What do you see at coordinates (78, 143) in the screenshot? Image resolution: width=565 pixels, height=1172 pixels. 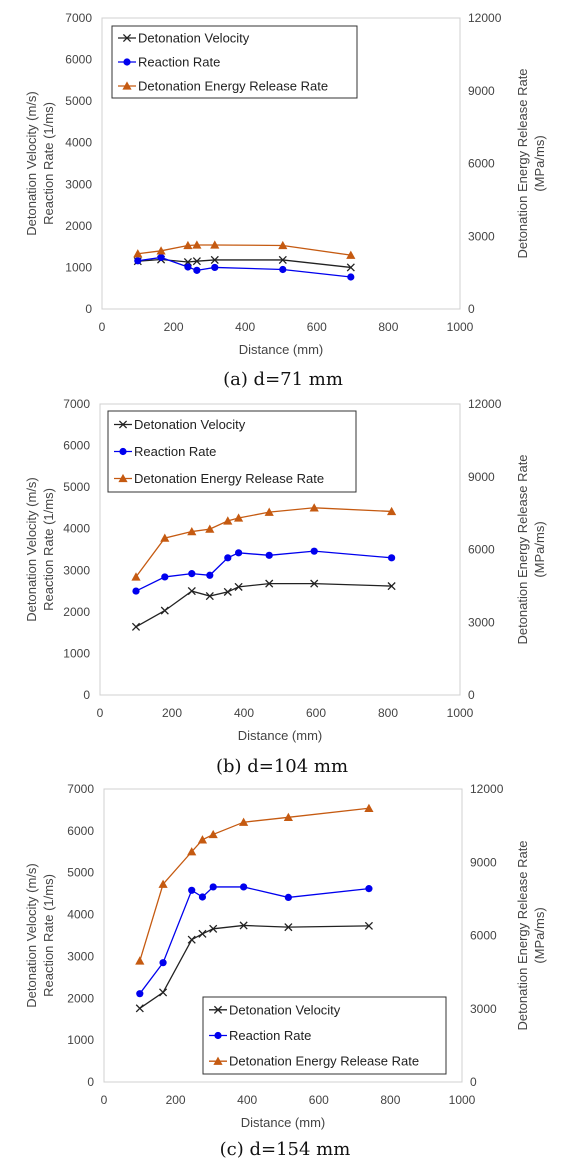 I see `y-tick-label: 4000` at bounding box center [78, 143].